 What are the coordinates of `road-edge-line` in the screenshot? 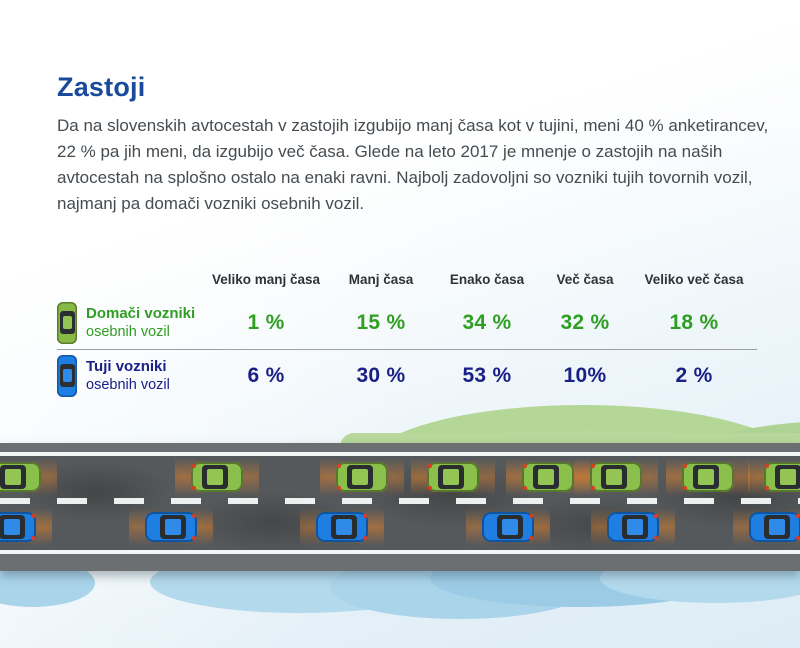 It's located at (400, 552).